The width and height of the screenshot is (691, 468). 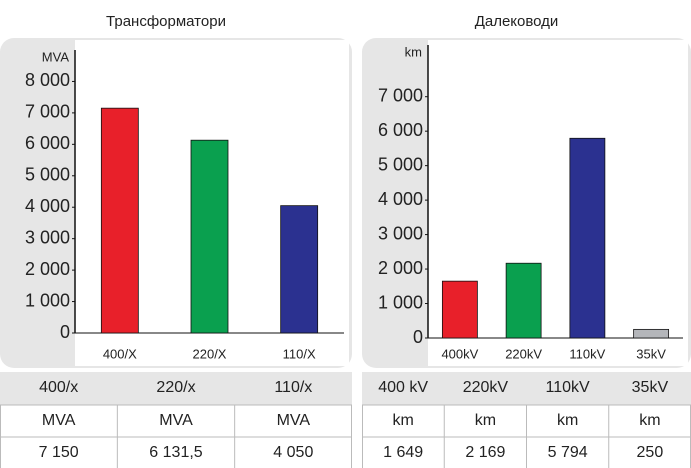 I want to click on table-cell: 6 131,5, so click(x=175, y=452).